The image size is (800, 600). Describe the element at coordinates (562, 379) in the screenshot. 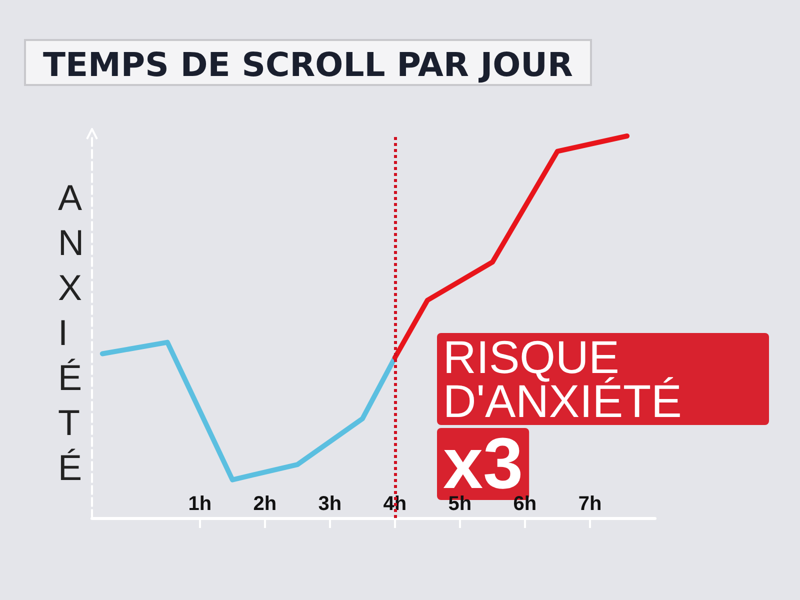

I see `annotation: RISQUE D'ANXIÉTÉ` at that location.